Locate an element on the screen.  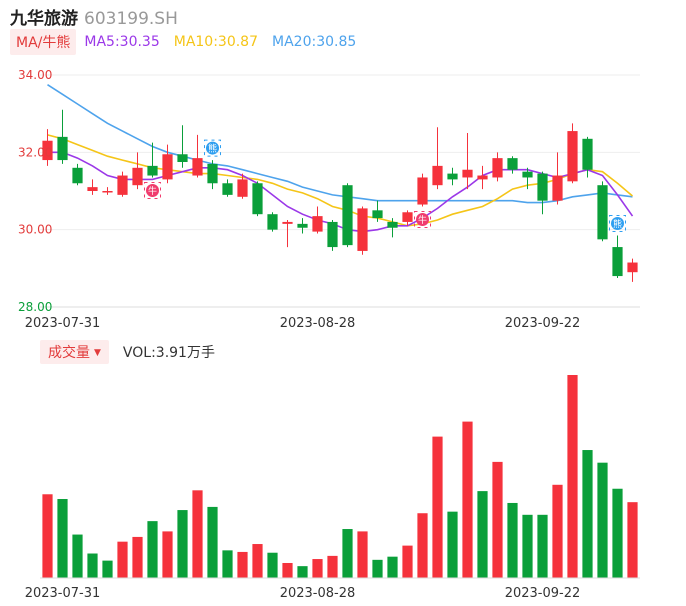
volume-toggle-button: 成交量 ▼ is located at coordinates (74, 352).